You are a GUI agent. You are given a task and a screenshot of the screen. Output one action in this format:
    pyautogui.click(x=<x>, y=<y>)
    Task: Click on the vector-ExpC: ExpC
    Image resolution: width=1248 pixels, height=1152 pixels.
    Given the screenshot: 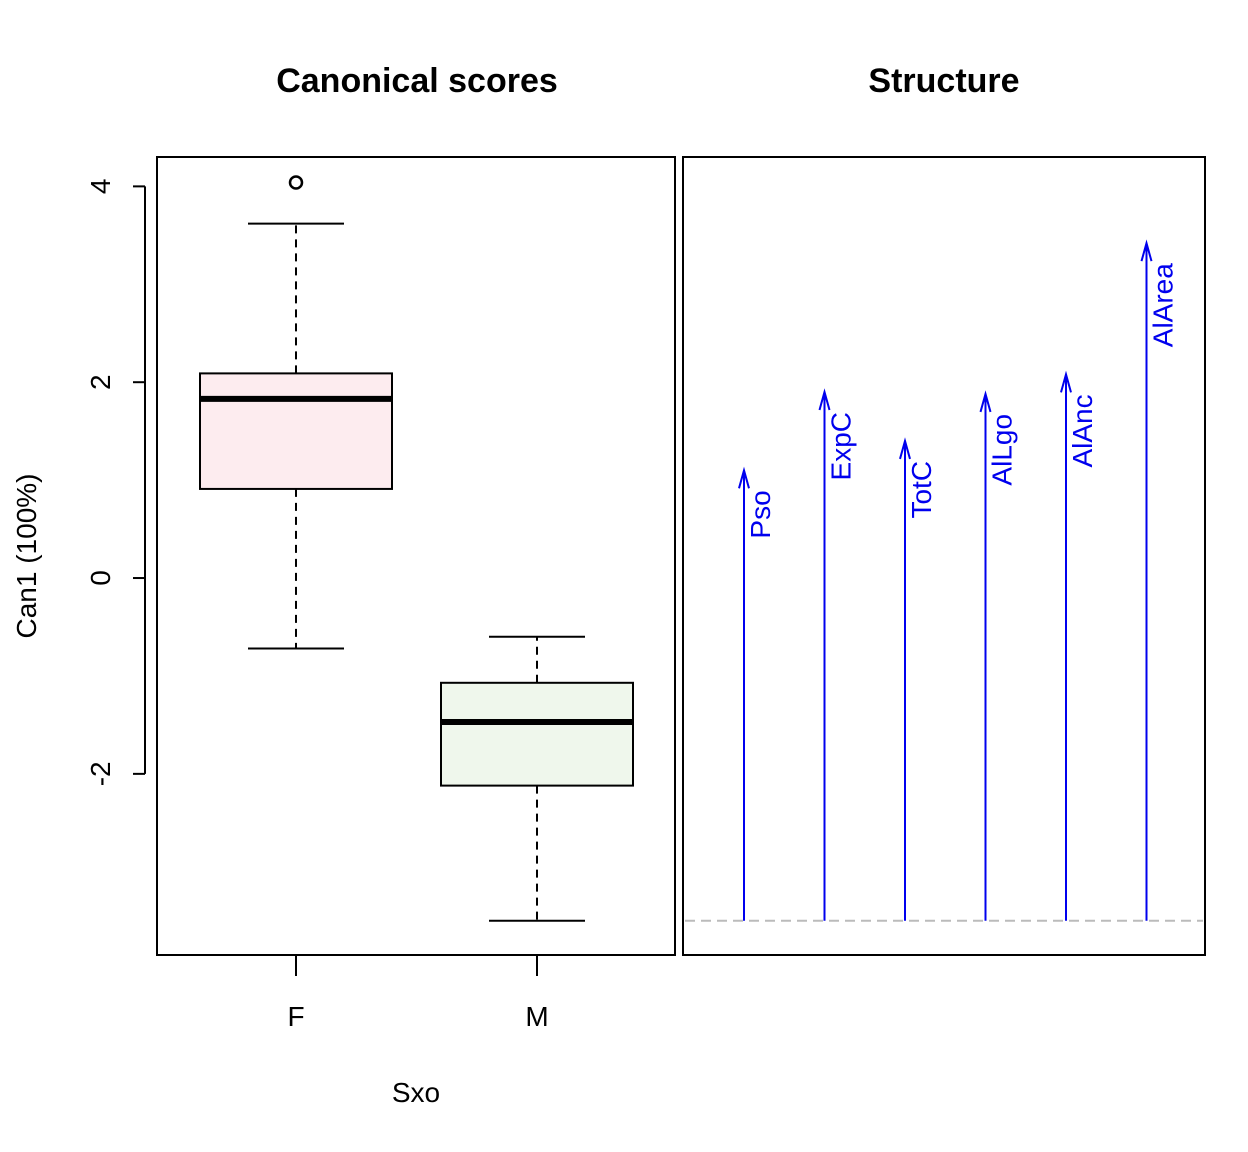 What is the action you would take?
    pyautogui.click(x=837, y=654)
    